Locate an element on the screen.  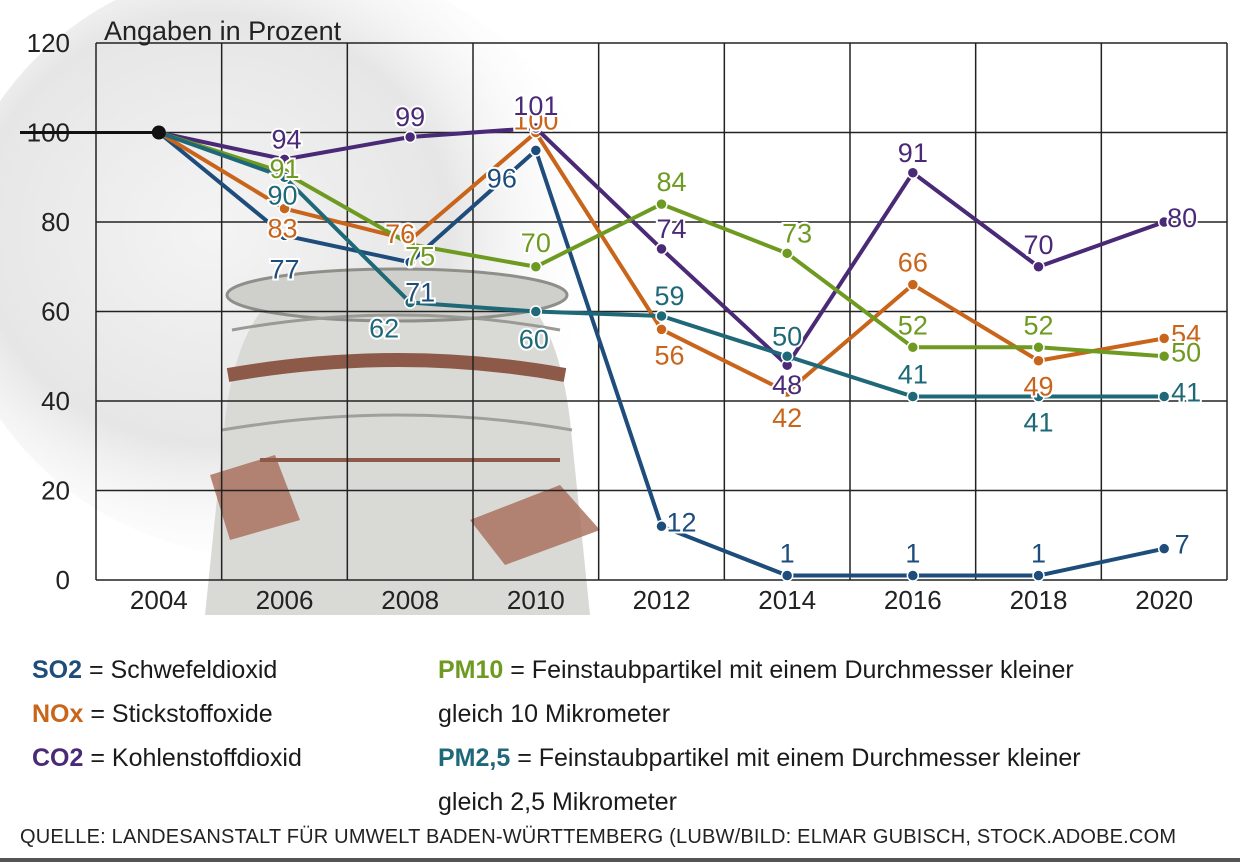
legend-item-pm10-cont: gleich 10 Mikrometer is located at coordinates (554, 714).